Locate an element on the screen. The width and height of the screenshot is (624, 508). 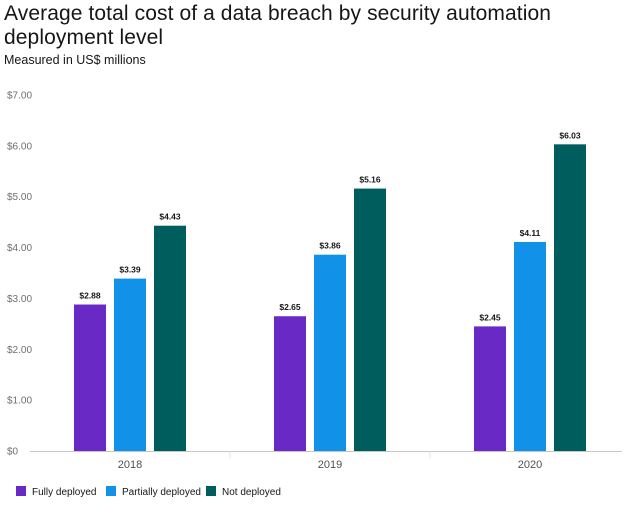
y-tick-label: $7.00 is located at coordinates (19, 96).